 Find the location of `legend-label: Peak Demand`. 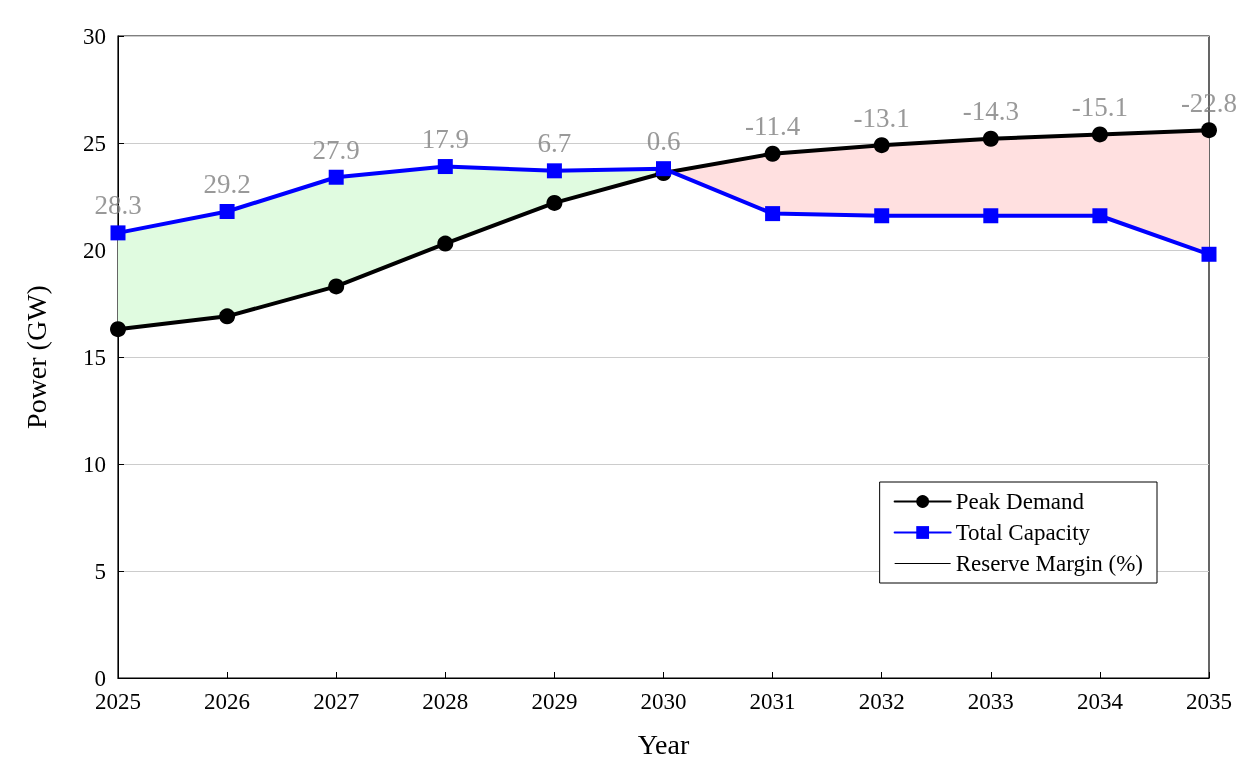

legend-label: Peak Demand is located at coordinates (1020, 501).